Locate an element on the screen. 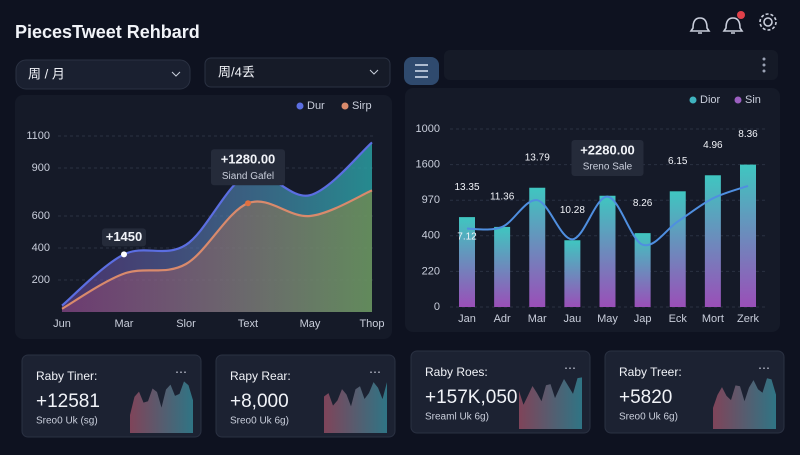 The width and height of the screenshot is (800, 455). period-select is located at coordinates (103, 74).